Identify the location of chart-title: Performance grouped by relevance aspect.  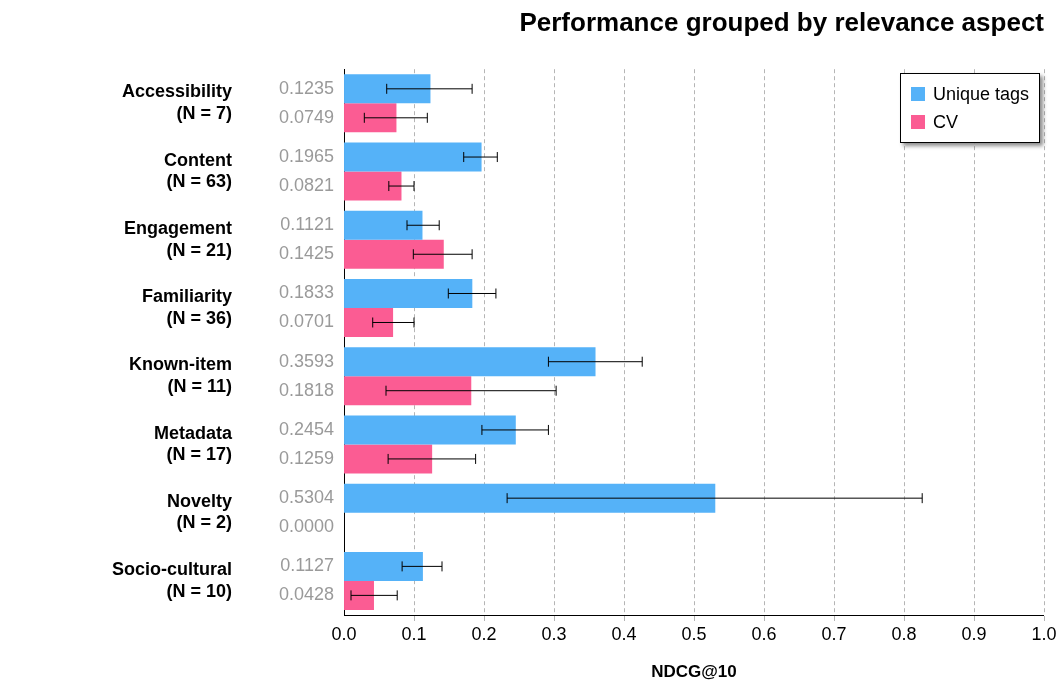
(782, 21).